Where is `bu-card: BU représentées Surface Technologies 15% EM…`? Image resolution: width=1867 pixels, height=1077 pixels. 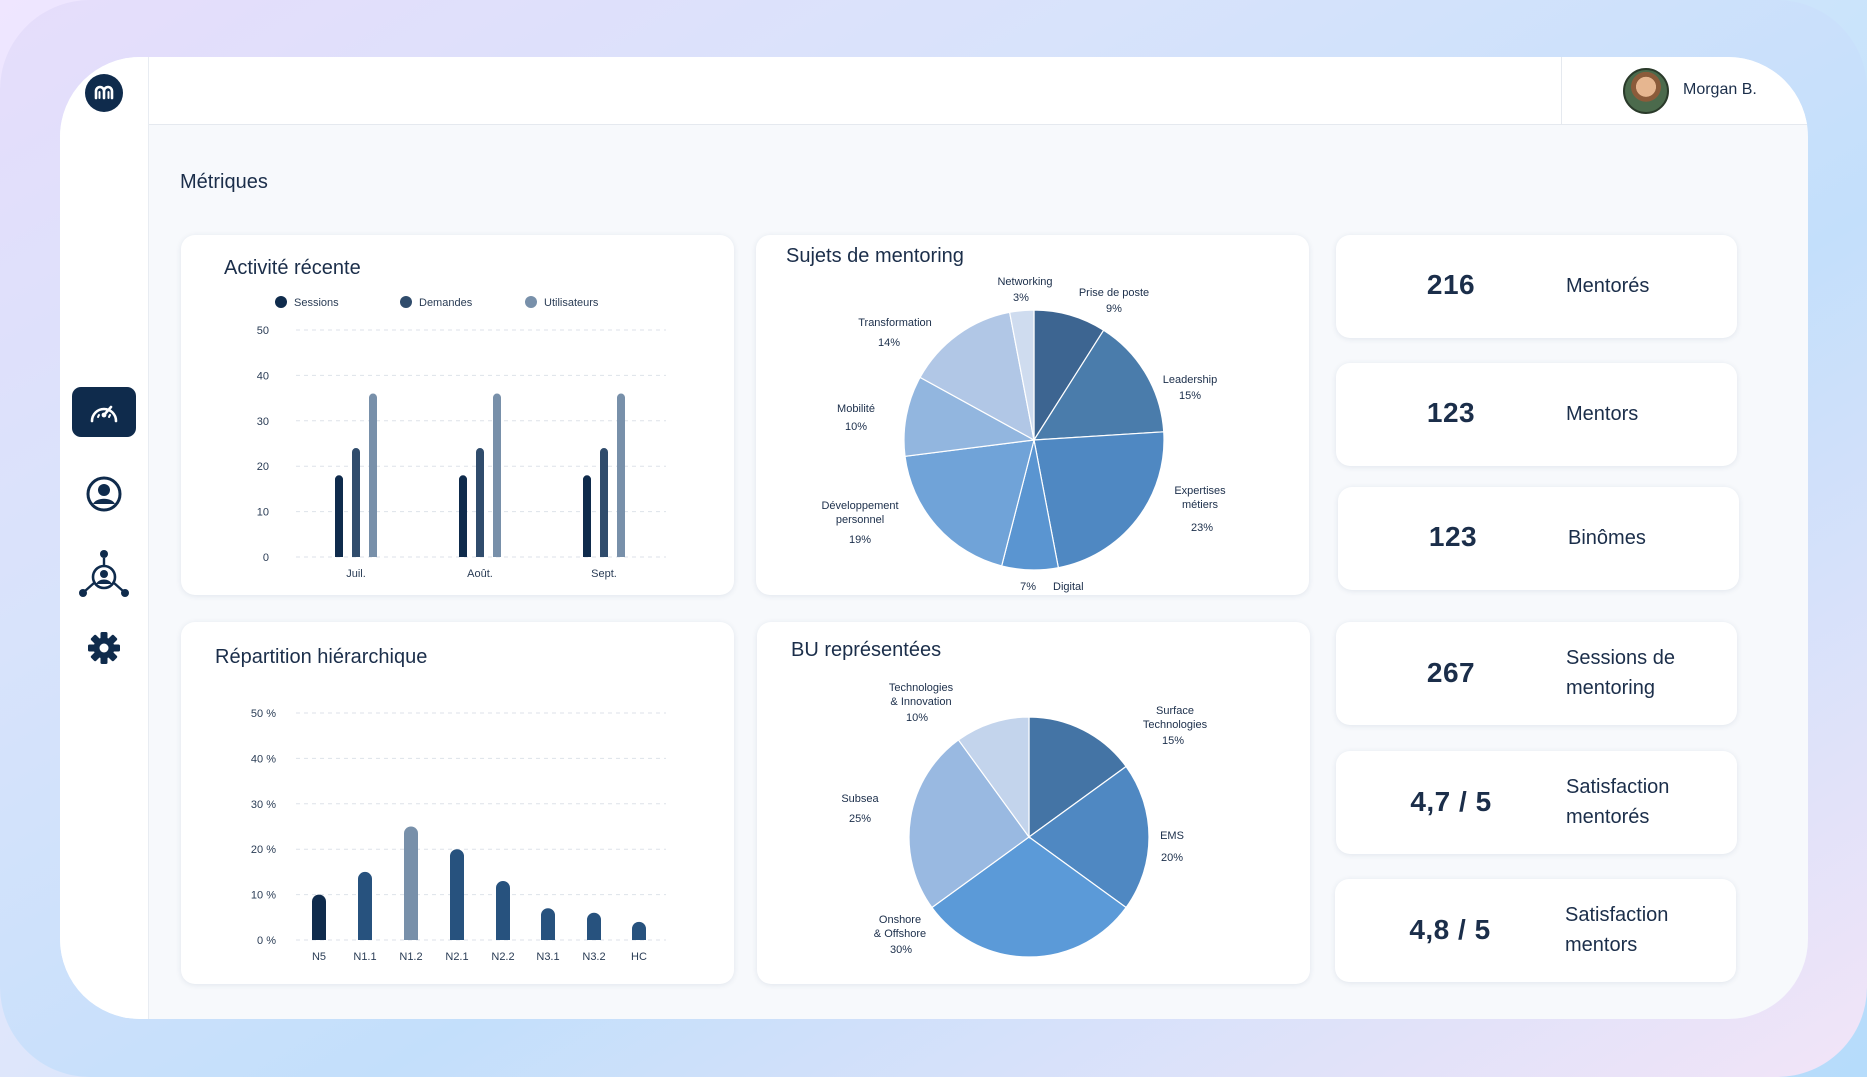
bu-card: BU représentées Surface Technologies 15% EM… is located at coordinates (1033, 803).